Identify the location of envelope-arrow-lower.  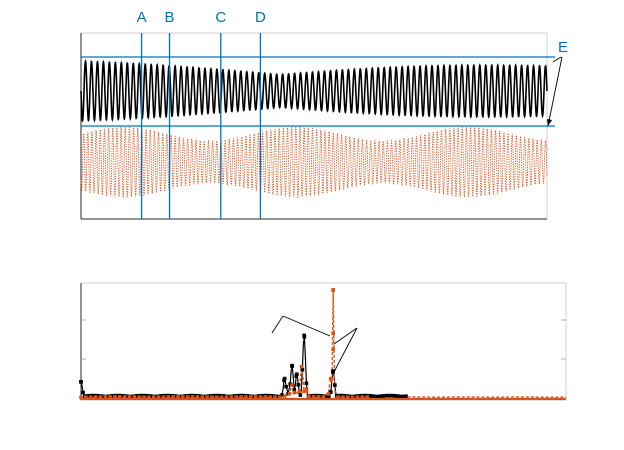
(555, 91).